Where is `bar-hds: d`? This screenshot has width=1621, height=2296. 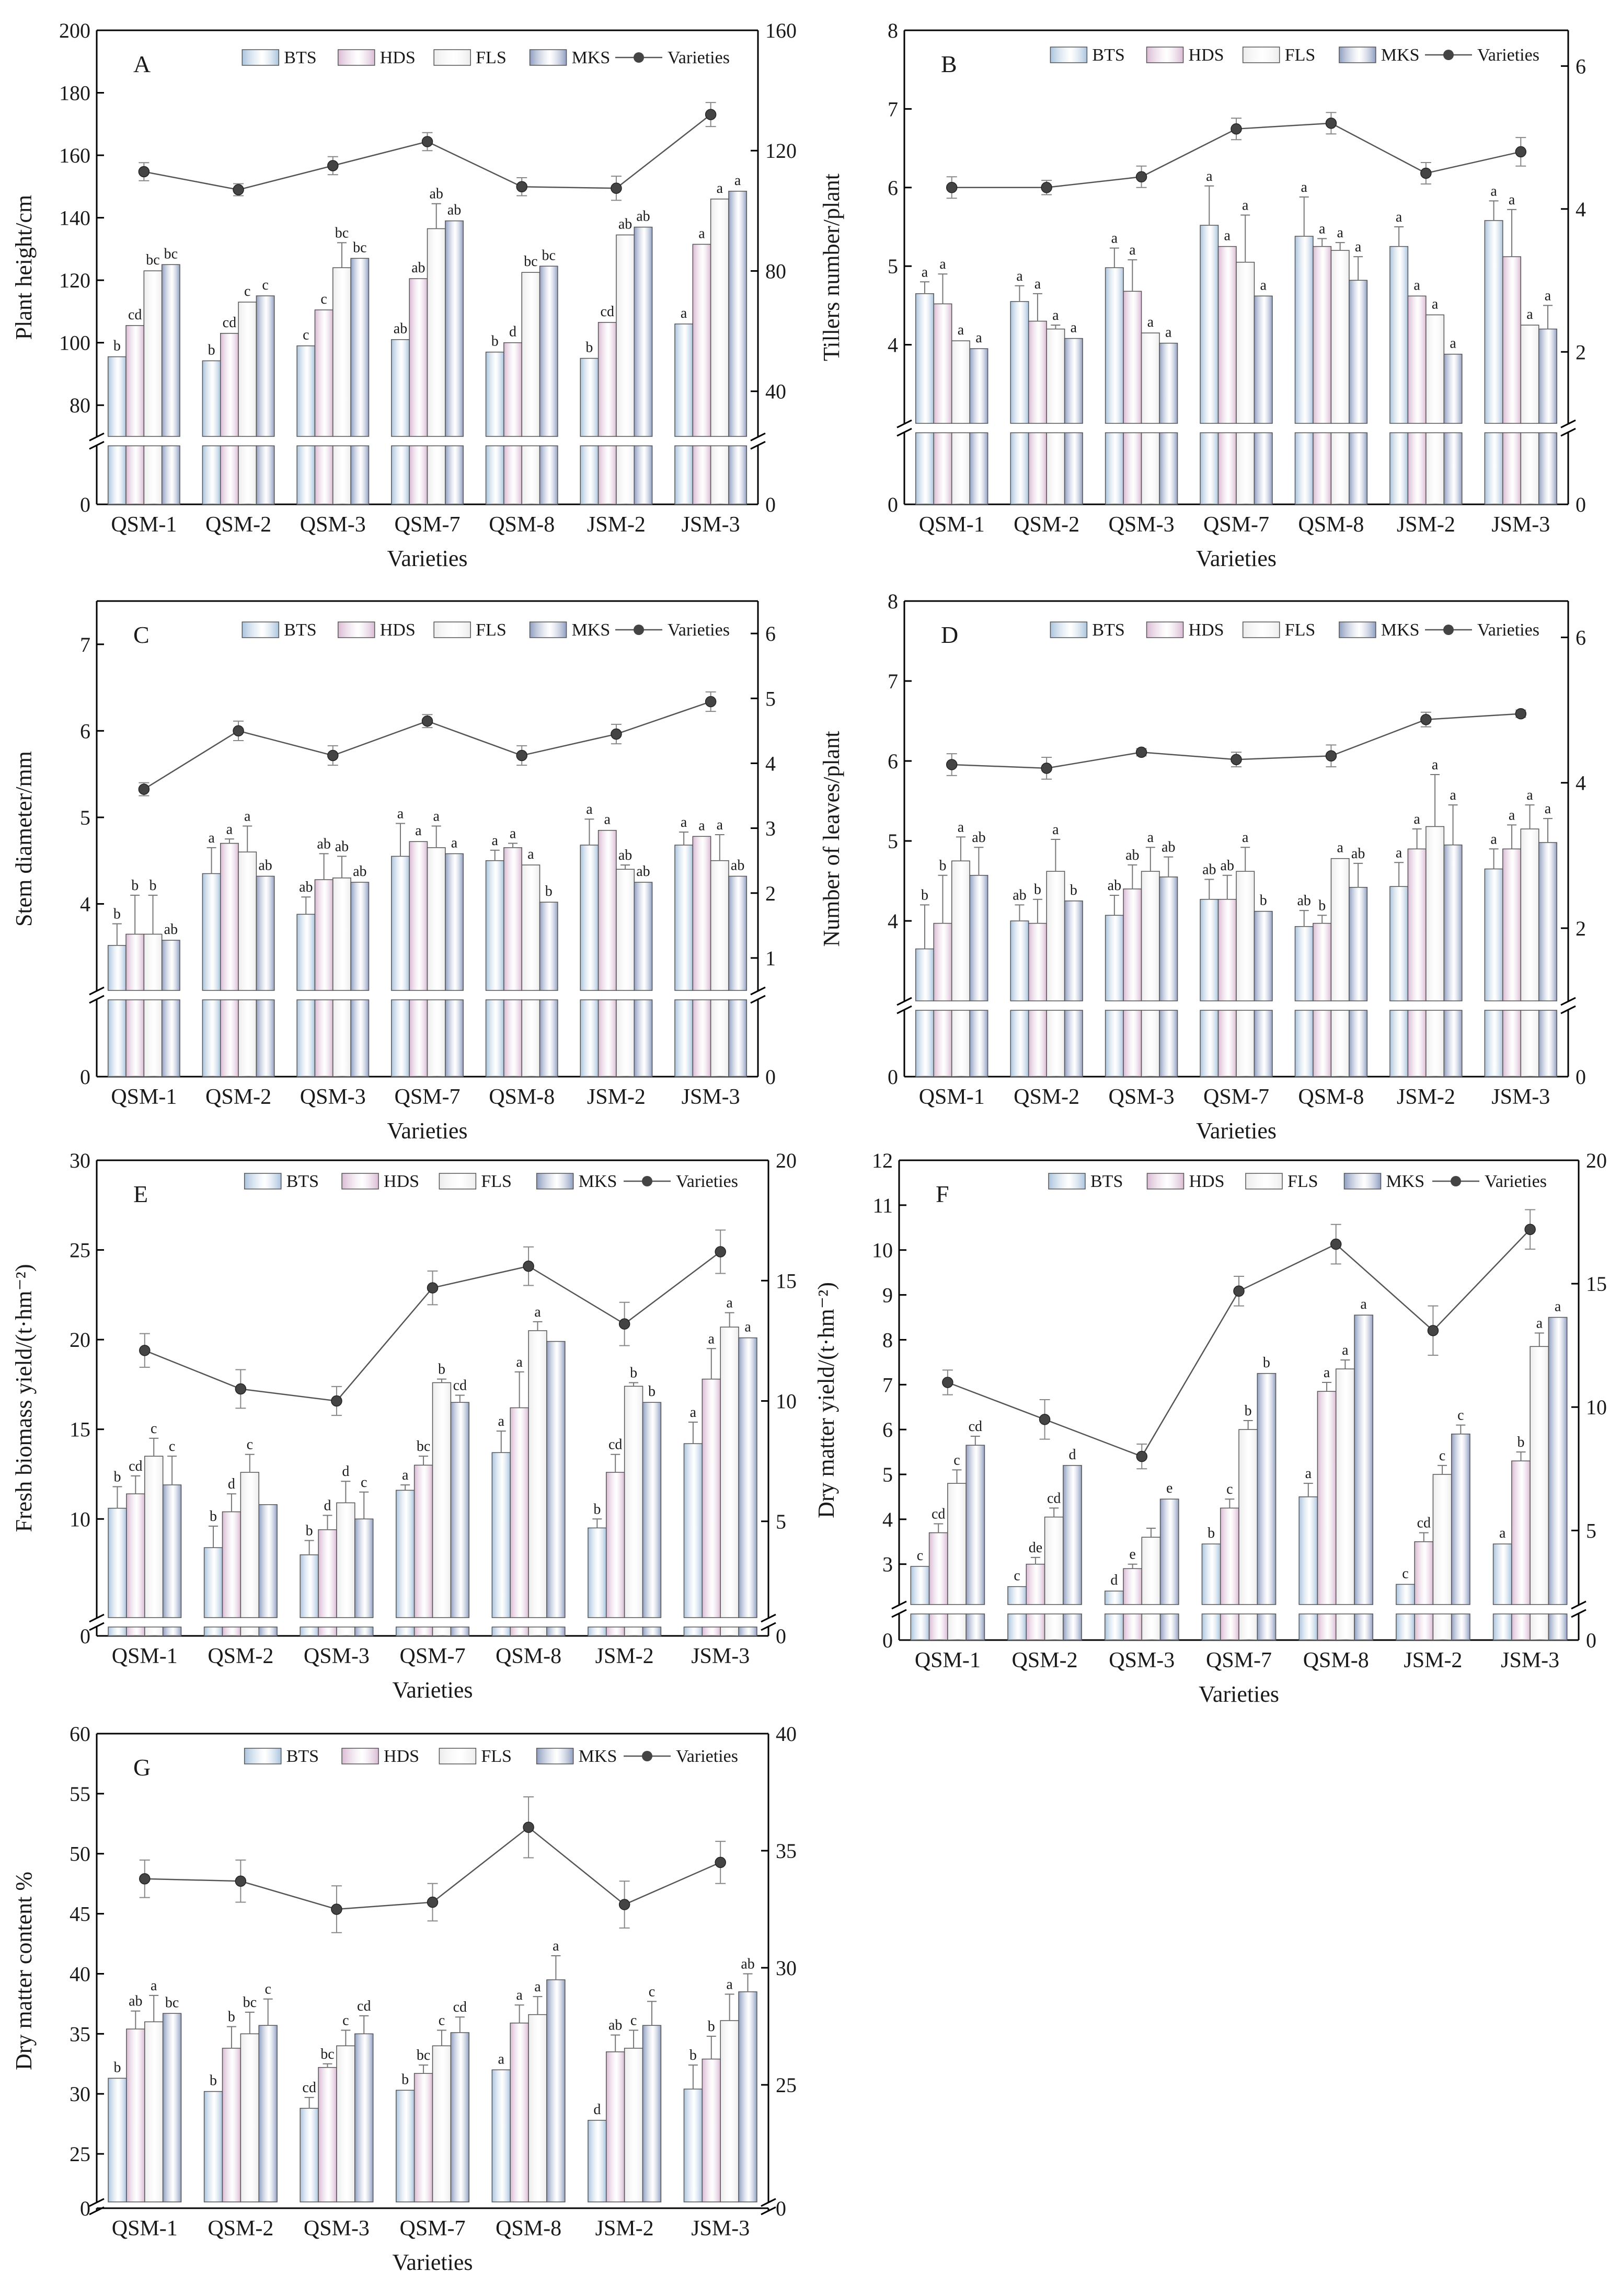 bar-hds: d is located at coordinates (512, 414).